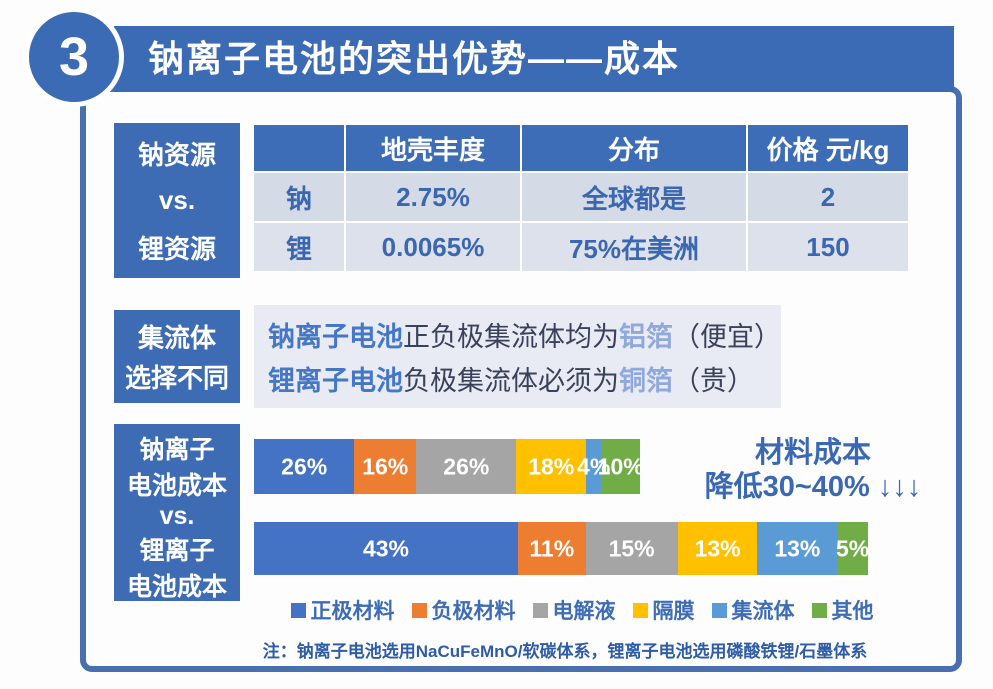 The height and width of the screenshot is (689, 993). What do you see at coordinates (300, 148) in the screenshot?
I see `table-cell` at bounding box center [300, 148].